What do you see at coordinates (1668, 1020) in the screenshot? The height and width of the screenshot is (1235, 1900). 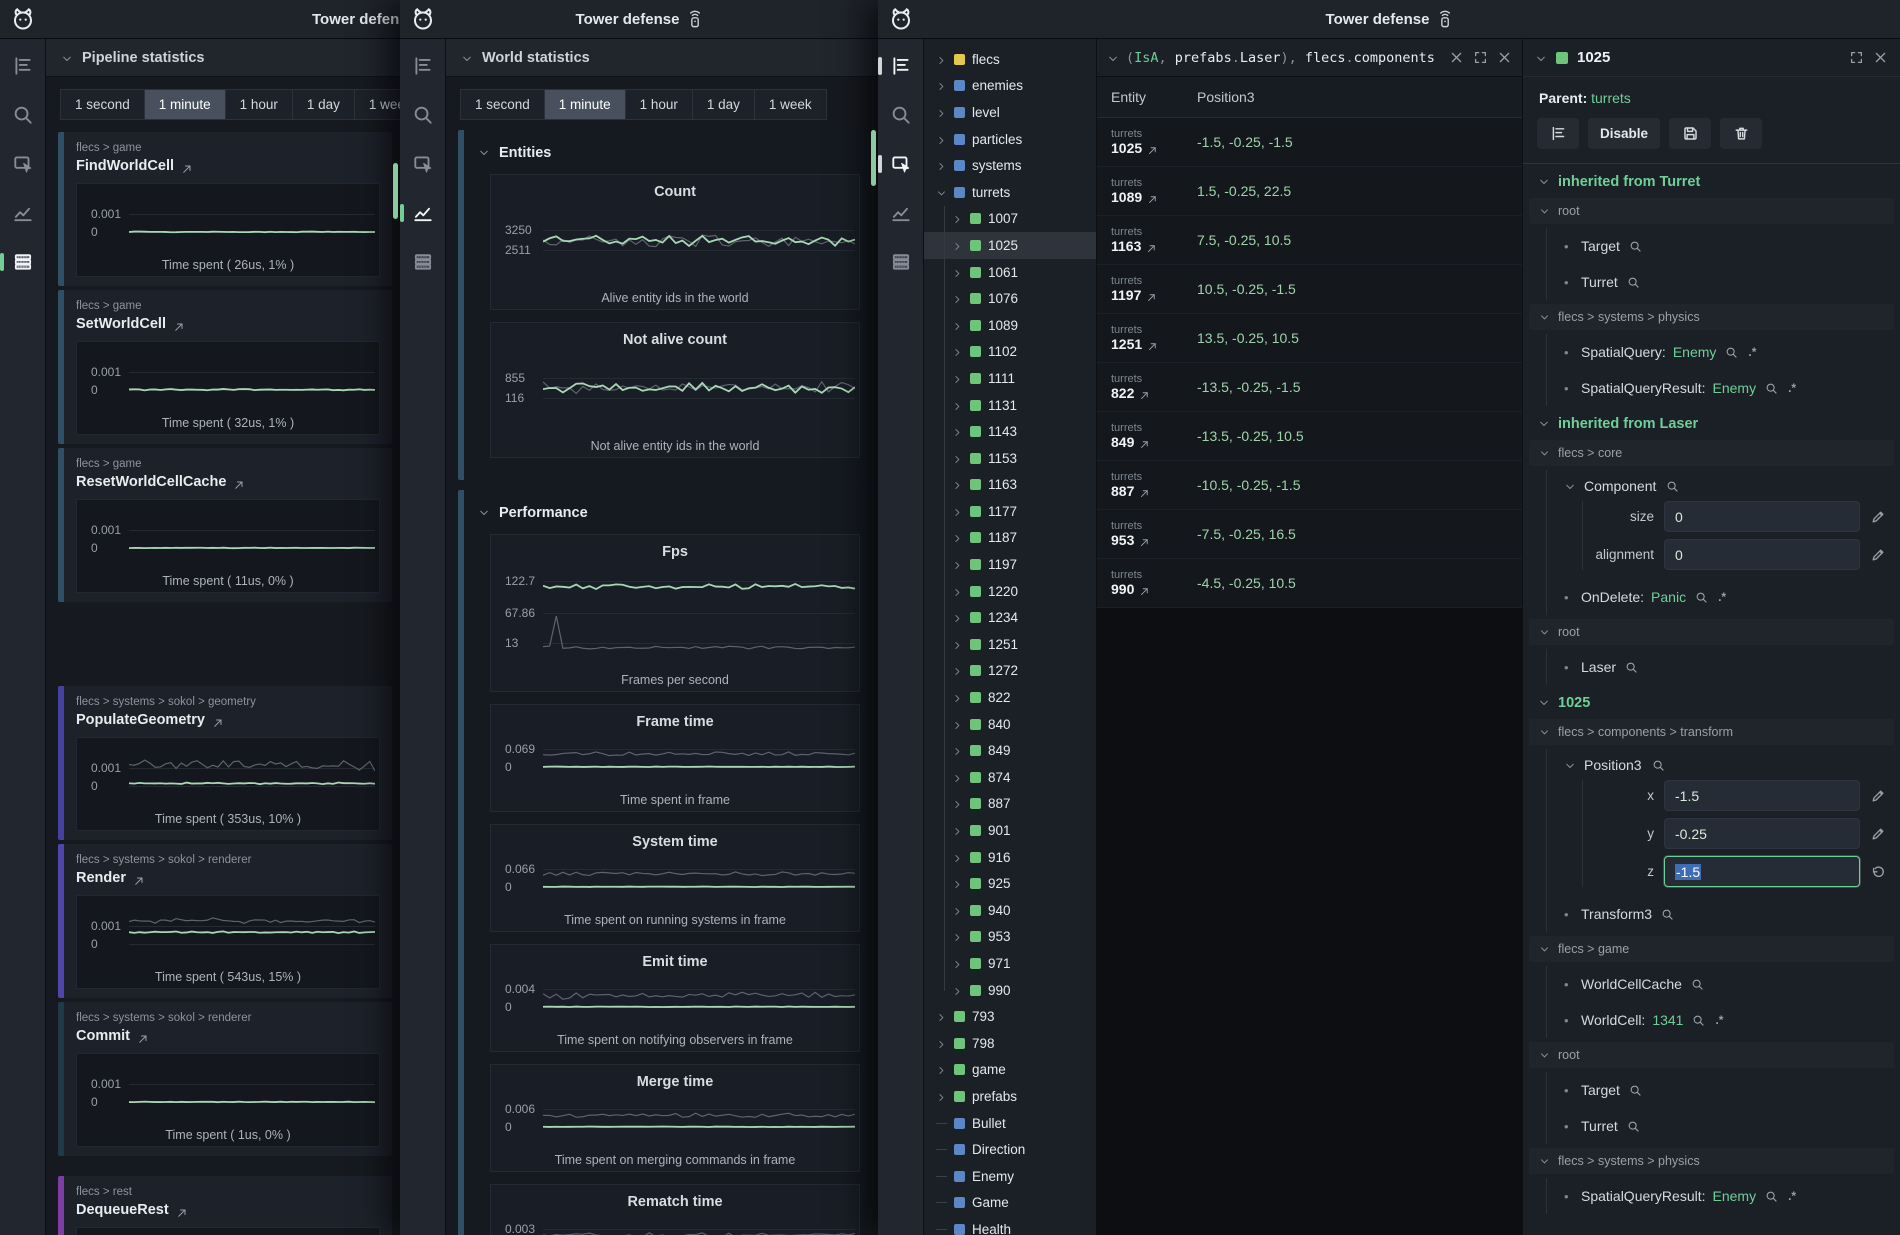 I see `component-value: 1341` at bounding box center [1668, 1020].